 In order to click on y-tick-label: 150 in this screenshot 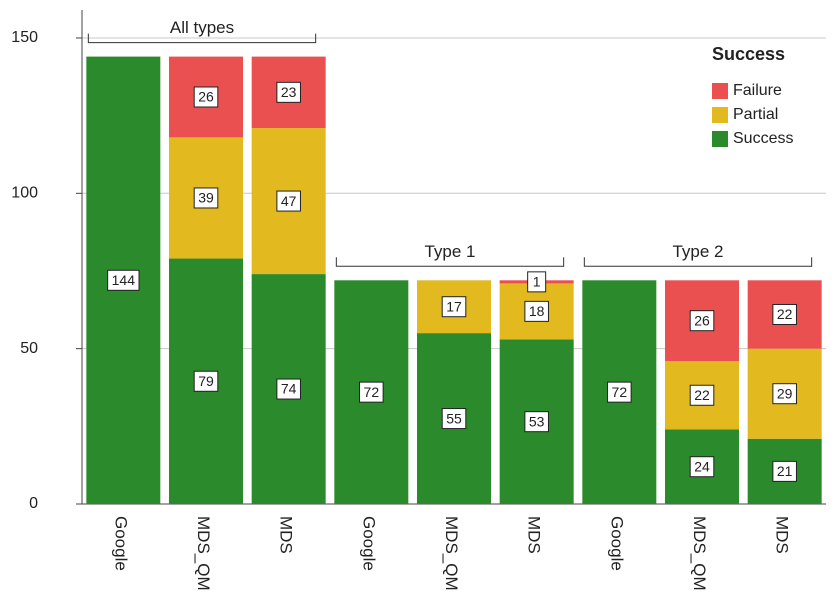, I will do `click(24, 37)`.